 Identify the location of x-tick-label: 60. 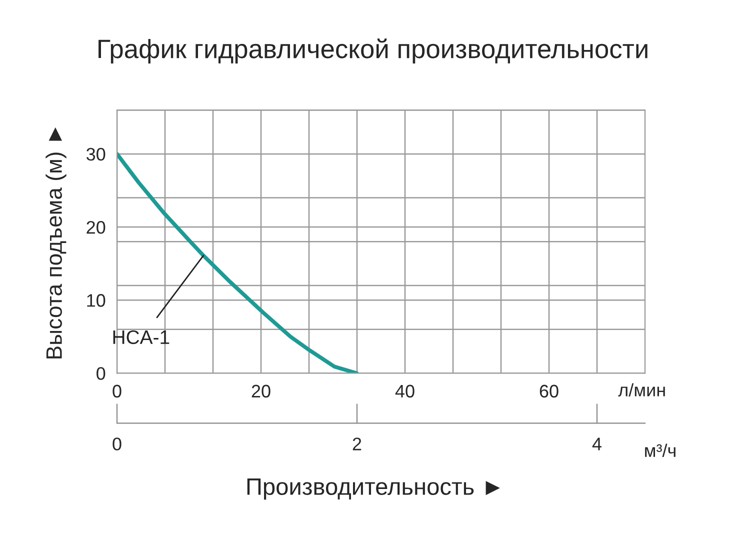
(549, 391).